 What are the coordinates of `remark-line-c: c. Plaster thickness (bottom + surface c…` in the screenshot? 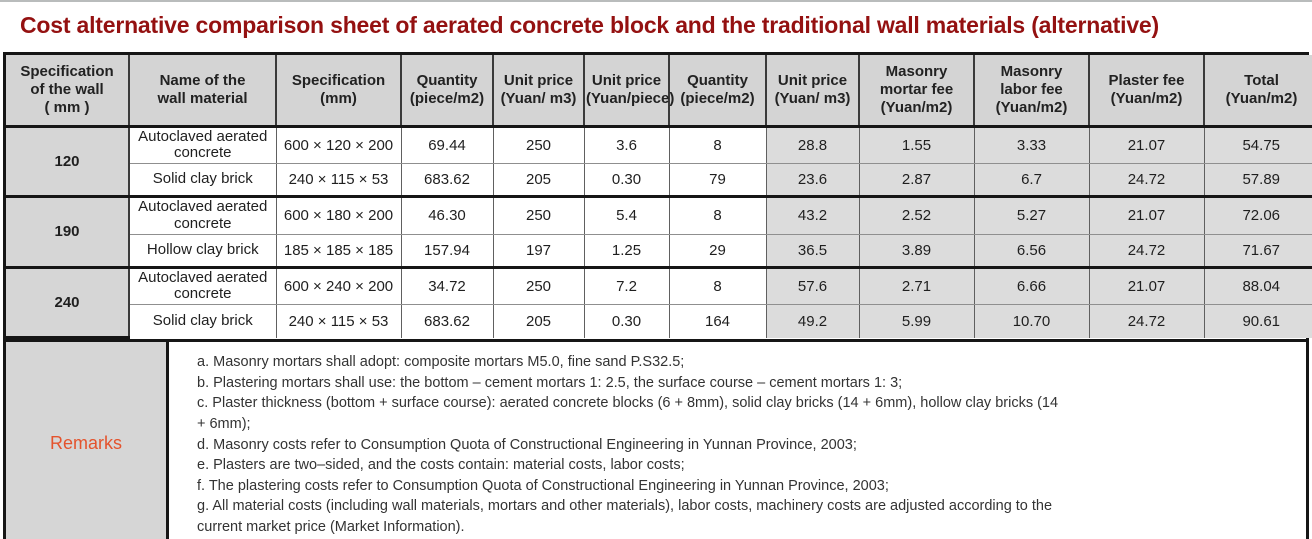 It's located at (628, 414).